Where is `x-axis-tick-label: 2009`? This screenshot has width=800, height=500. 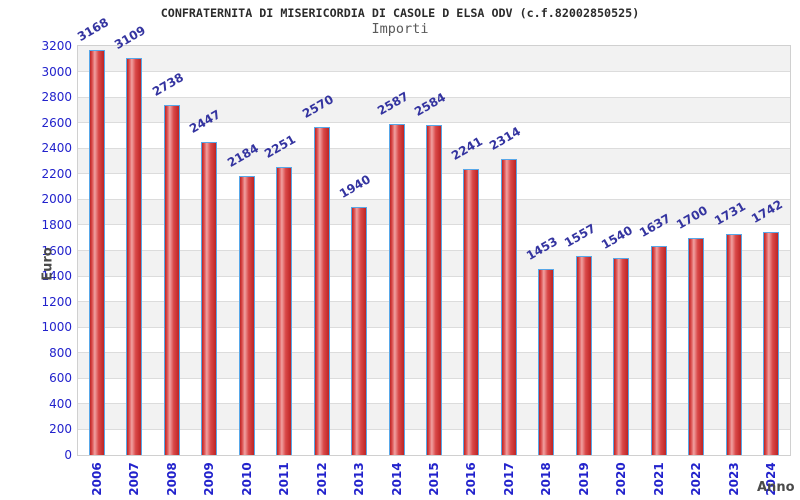 x-axis-tick-label: 2009 is located at coordinates (209, 479).